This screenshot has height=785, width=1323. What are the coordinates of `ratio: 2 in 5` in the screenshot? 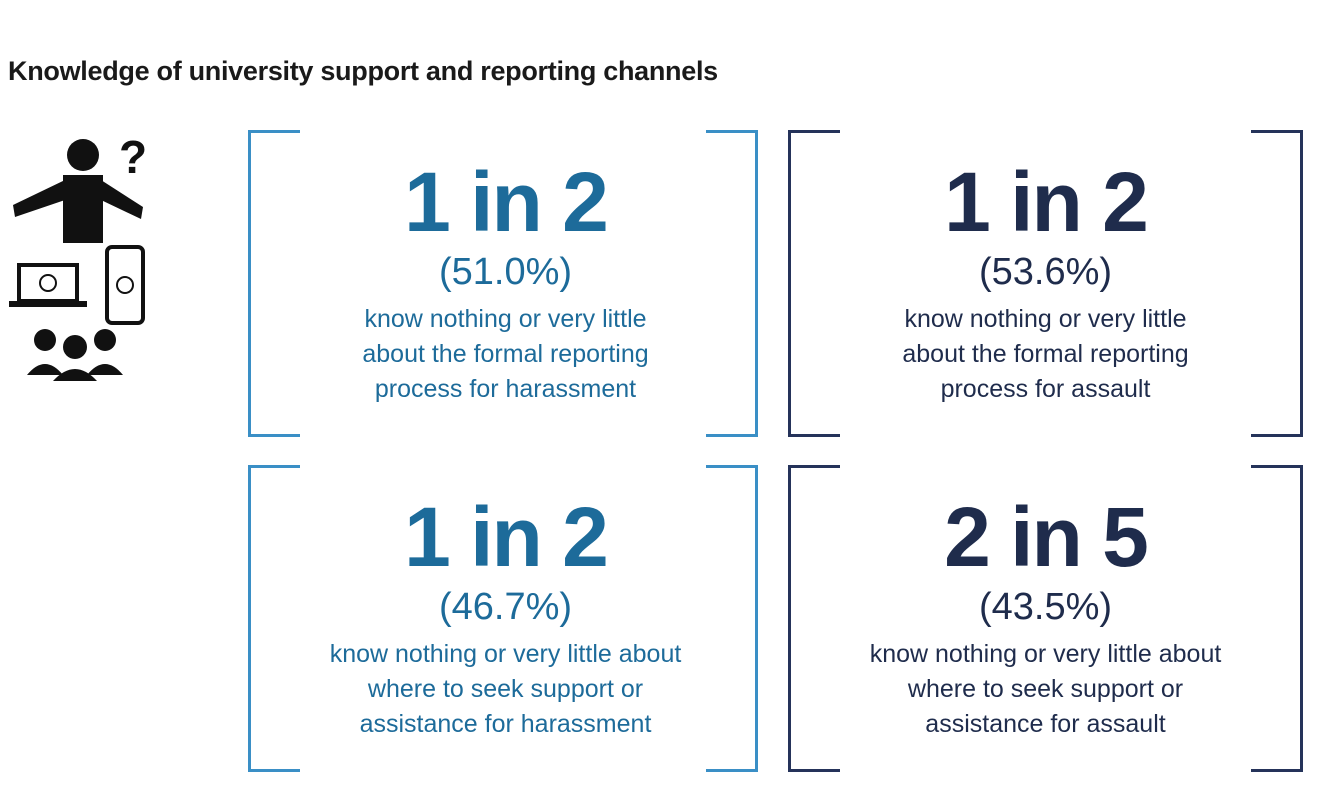 It's located at (1046, 537).